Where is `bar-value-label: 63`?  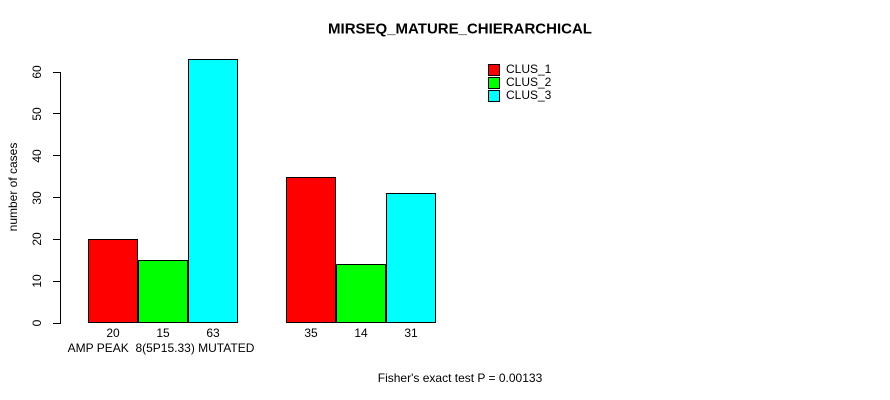
bar-value-label: 63 is located at coordinates (213, 333).